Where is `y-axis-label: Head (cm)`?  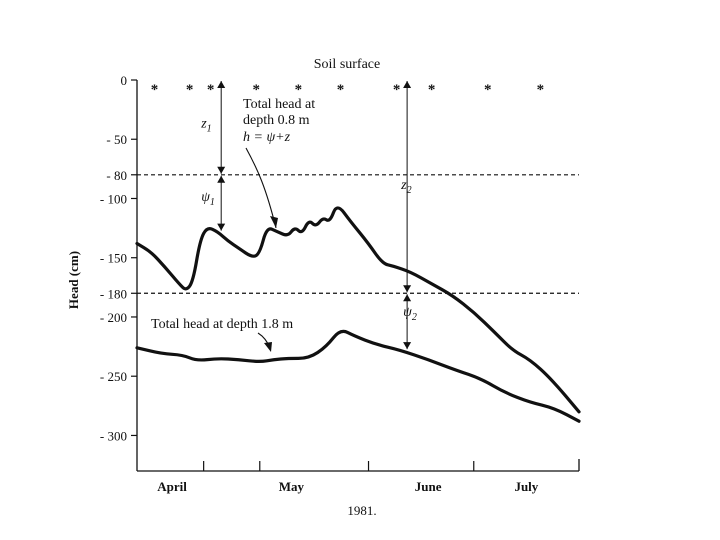 y-axis-label: Head (cm) is located at coordinates (73, 280).